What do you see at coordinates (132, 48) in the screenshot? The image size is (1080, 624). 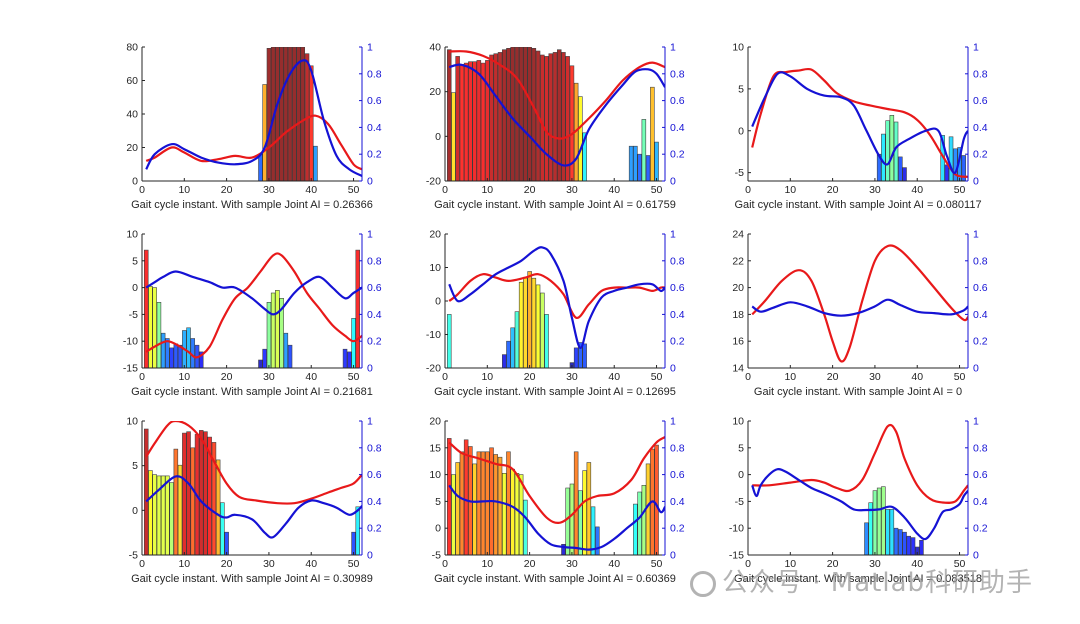 I see `y-tick-label: 80` at bounding box center [132, 48].